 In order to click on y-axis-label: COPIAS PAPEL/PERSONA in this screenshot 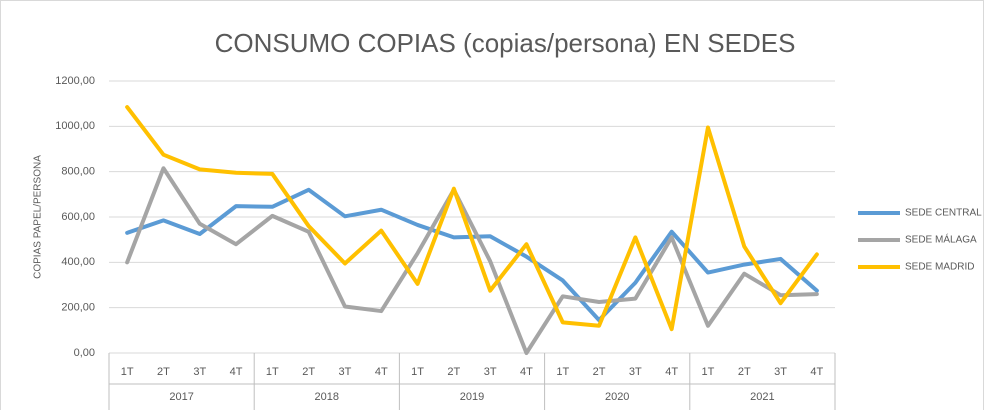, I will do `click(38, 217)`.